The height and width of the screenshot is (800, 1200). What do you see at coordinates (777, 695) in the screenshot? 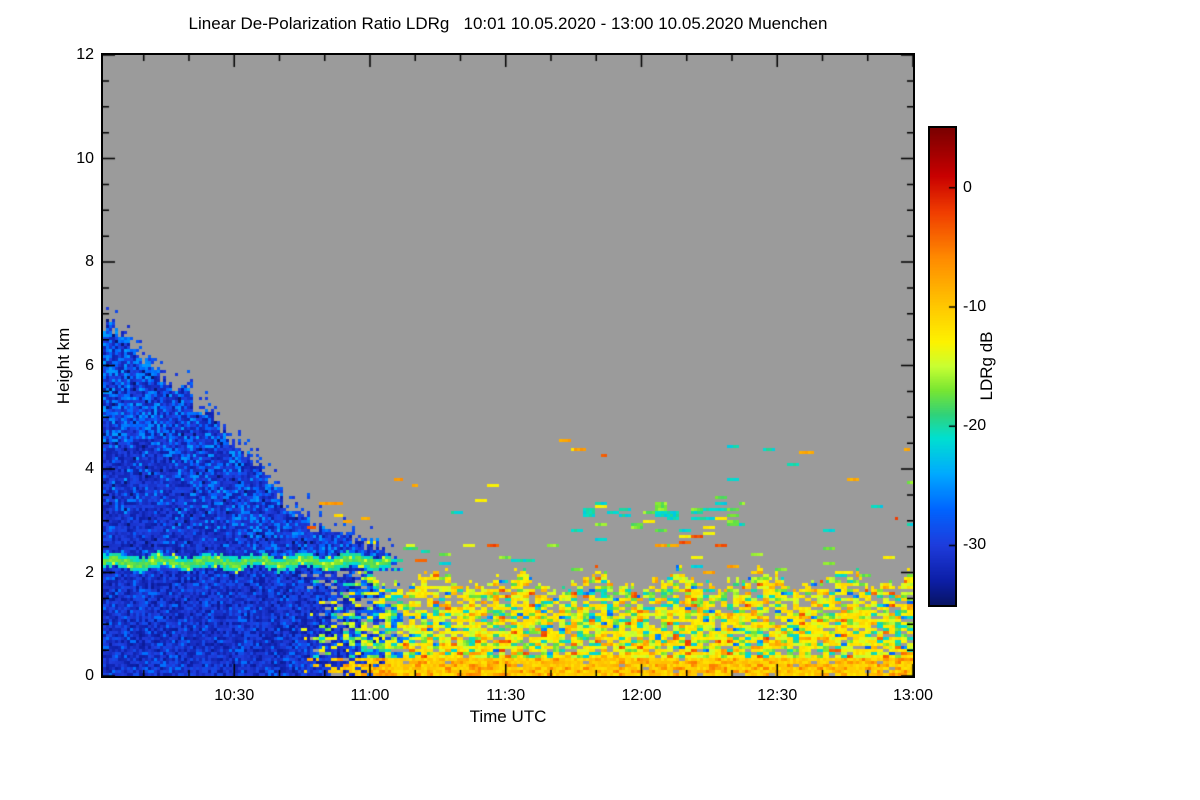
I see `x-tick-label: 12:30` at bounding box center [777, 695].